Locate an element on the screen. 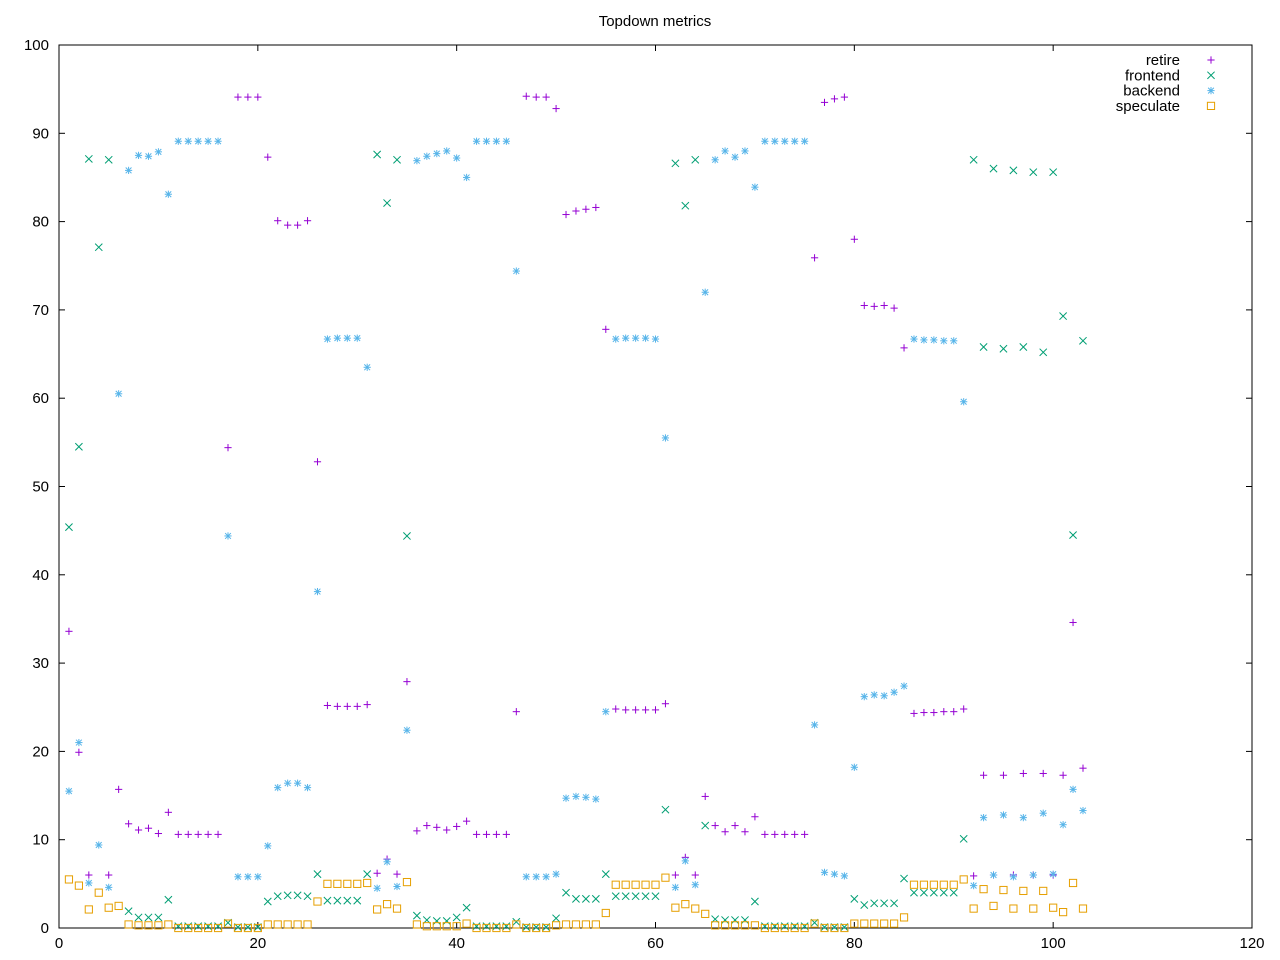 This screenshot has width=1280, height=960. y-tick-label: 10 is located at coordinates (40, 840).